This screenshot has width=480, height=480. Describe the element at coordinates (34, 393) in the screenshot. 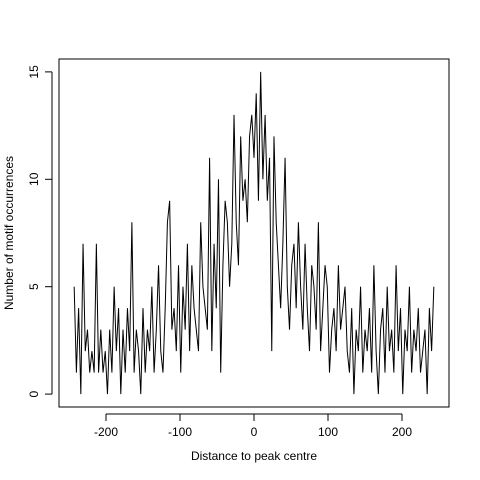

I see `y-tick-label: 0` at that location.